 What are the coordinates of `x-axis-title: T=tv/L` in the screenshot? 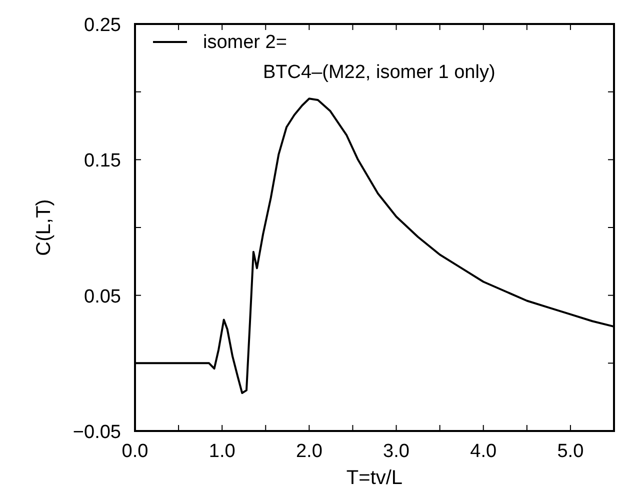 It's located at (374, 478).